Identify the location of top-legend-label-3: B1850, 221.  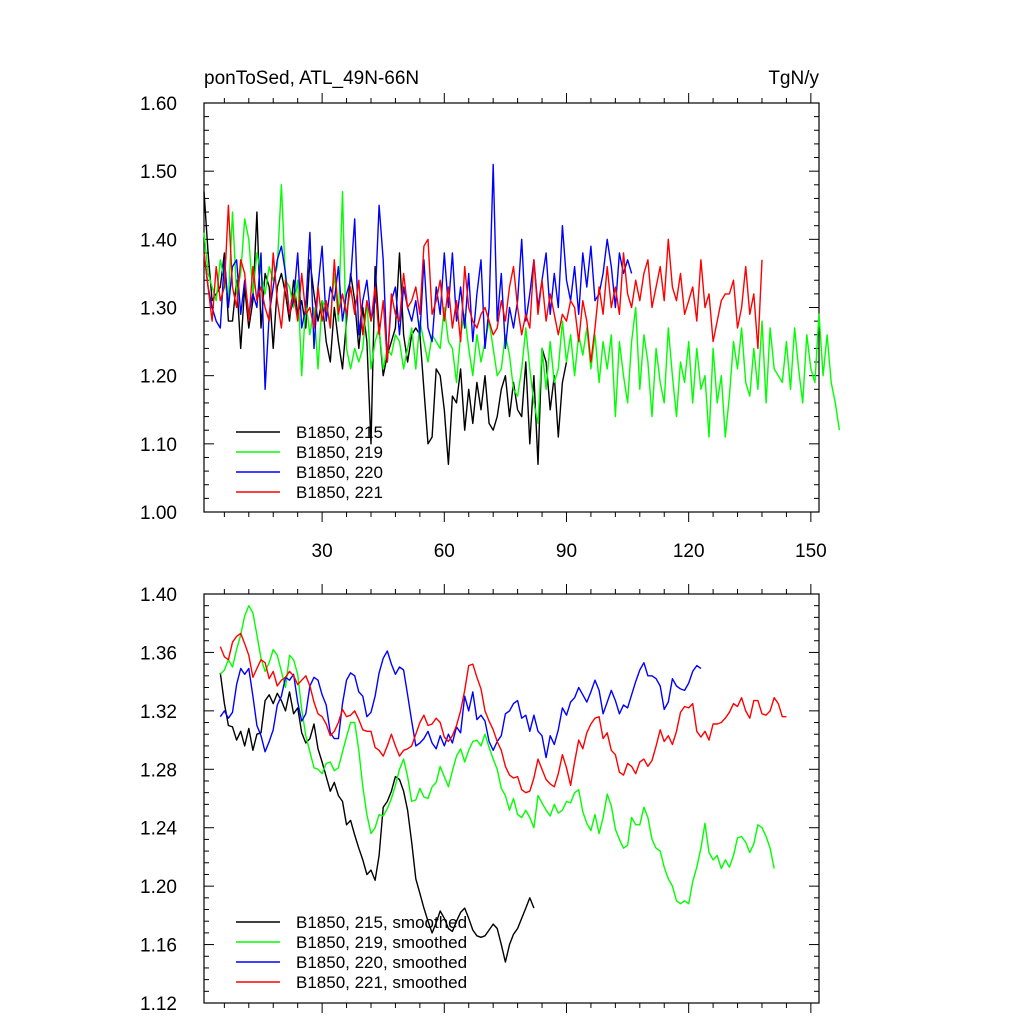
(339, 492).